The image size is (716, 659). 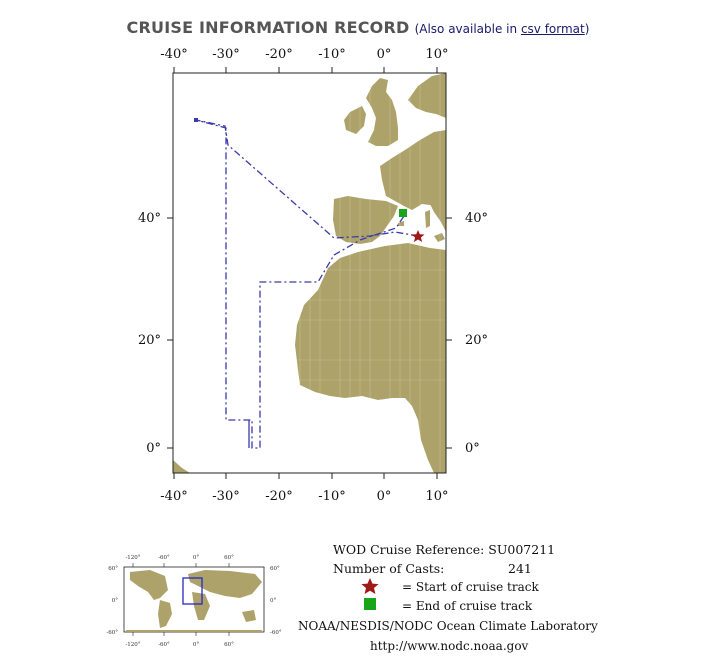 What do you see at coordinates (449, 646) in the screenshot?
I see `organization-url: http://www.nodc.noaa.gov` at bounding box center [449, 646].